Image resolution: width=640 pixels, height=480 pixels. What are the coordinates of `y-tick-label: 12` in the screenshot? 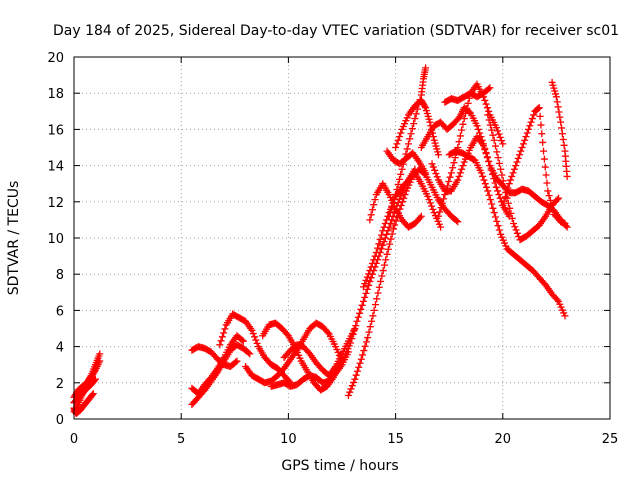 It's located at (55, 203).